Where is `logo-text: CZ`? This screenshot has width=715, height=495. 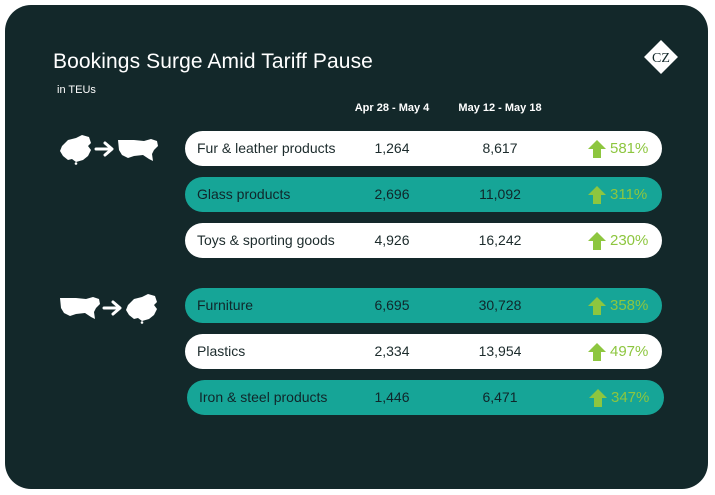
logo-text: CZ is located at coordinates (661, 58).